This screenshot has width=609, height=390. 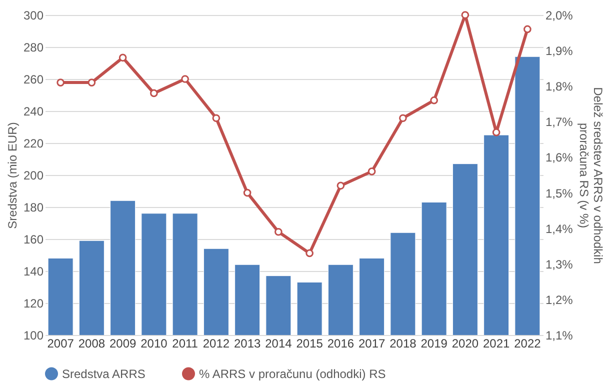 I want to click on x-tick-label: 2007, so click(x=60, y=343).